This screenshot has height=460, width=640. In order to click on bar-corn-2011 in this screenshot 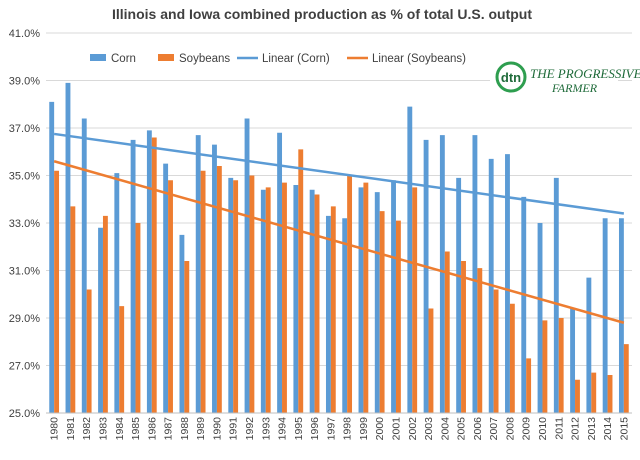, I will do `click(556, 295)`.